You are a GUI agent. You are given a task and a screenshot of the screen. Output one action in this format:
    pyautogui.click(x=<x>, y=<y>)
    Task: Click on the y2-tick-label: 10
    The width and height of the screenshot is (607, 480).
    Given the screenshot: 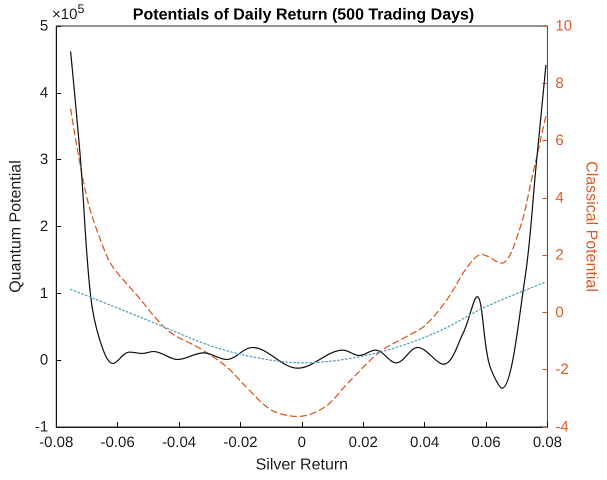 What is the action you would take?
    pyautogui.click(x=563, y=26)
    